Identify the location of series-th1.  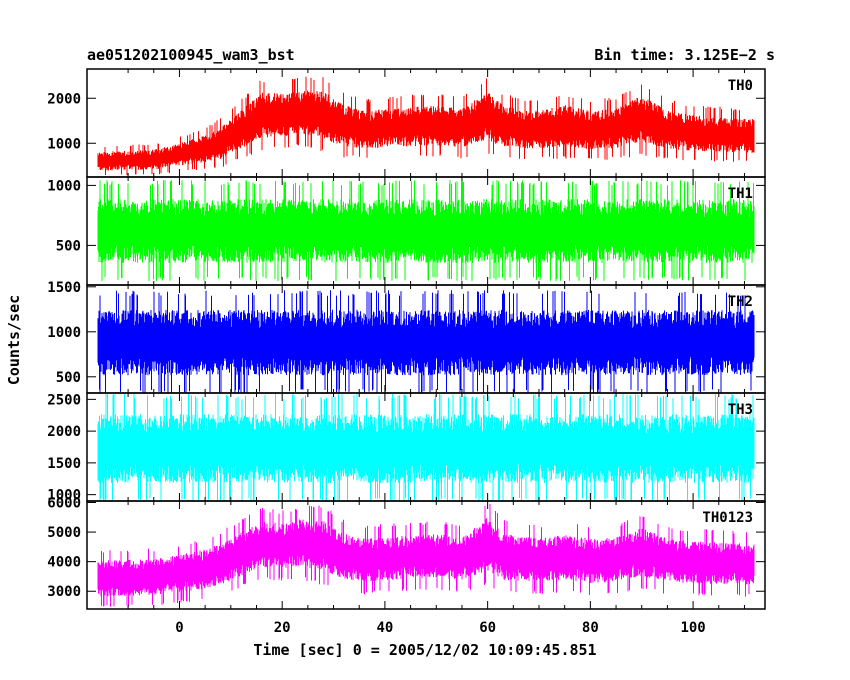
(426, 231).